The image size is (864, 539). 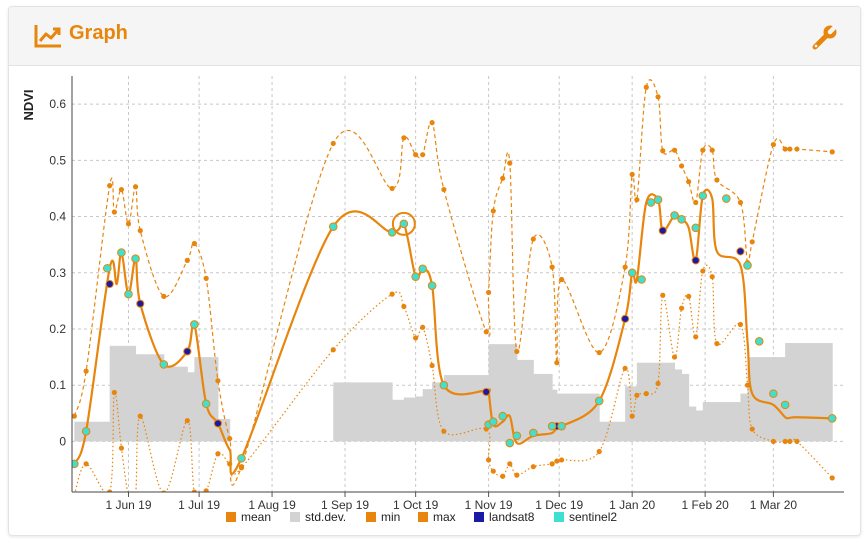 I want to click on y-axis-label: NDVI, so click(x=28, y=104).